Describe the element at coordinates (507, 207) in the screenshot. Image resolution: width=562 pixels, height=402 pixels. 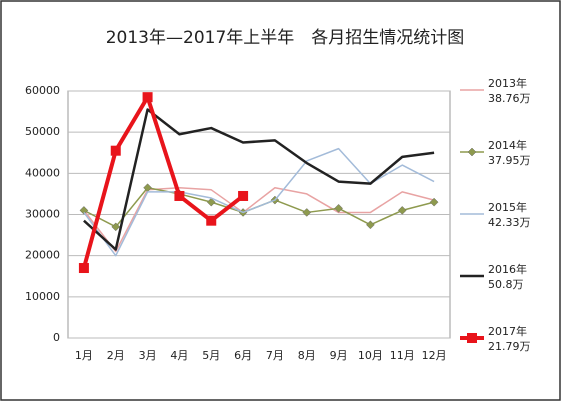
I see `legend-label: 2015年` at that location.